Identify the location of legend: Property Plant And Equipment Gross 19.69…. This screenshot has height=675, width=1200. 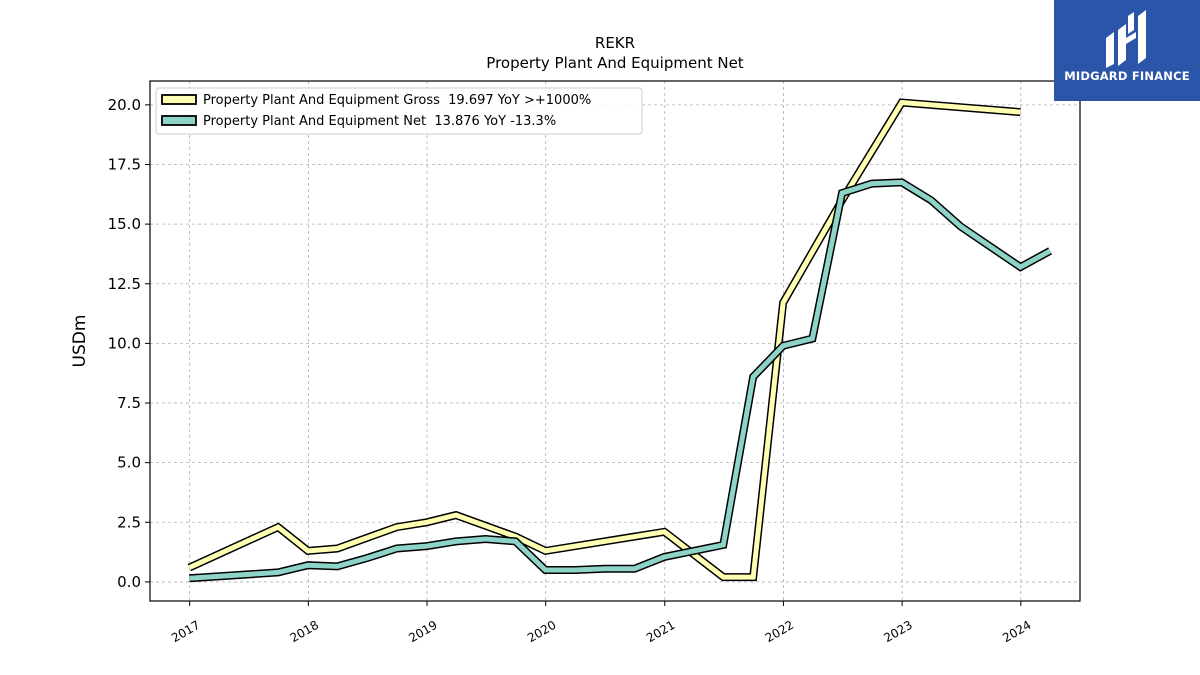
(399, 111).